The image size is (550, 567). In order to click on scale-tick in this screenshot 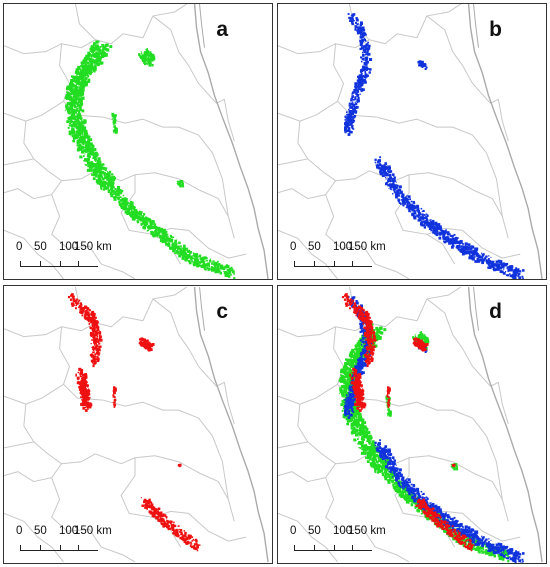, I will do `click(78, 264)`.